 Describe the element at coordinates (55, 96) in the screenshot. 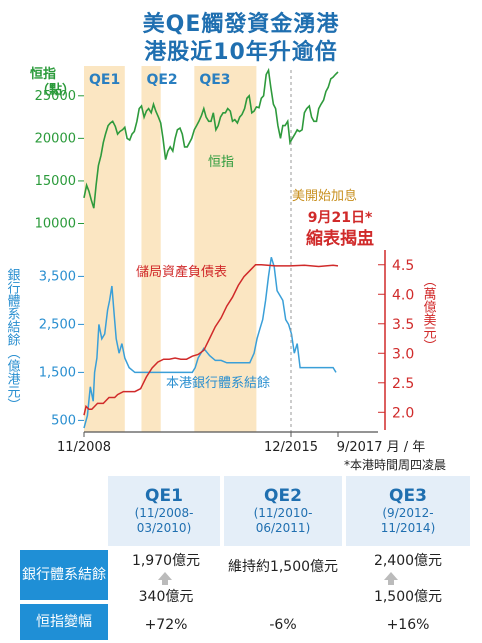

I see `hsi-ytick-label-3: 25000` at that location.